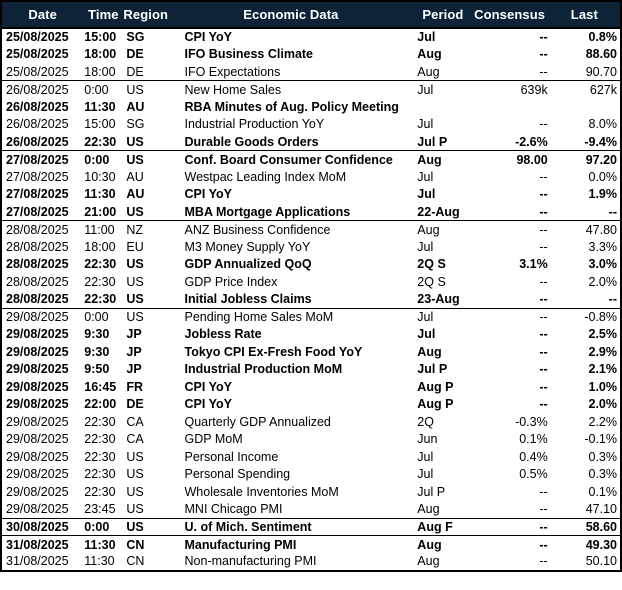 This screenshot has width=622, height=590. I want to click on last-cell, so click(585, 107).